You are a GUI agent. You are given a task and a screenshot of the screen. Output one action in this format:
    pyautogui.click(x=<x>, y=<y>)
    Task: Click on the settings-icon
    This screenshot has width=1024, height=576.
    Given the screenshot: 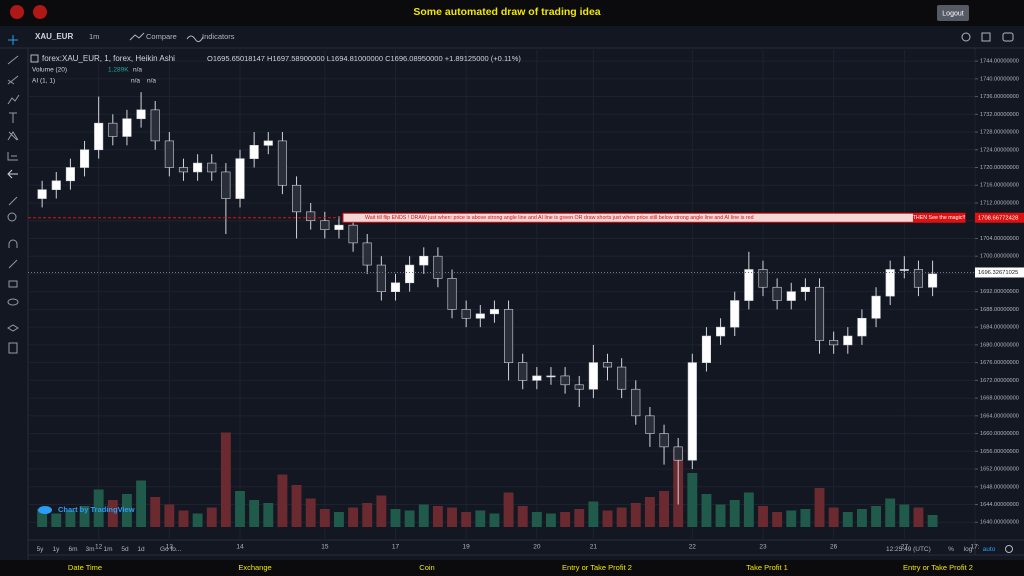 What is the action you would take?
    pyautogui.click(x=966, y=37)
    